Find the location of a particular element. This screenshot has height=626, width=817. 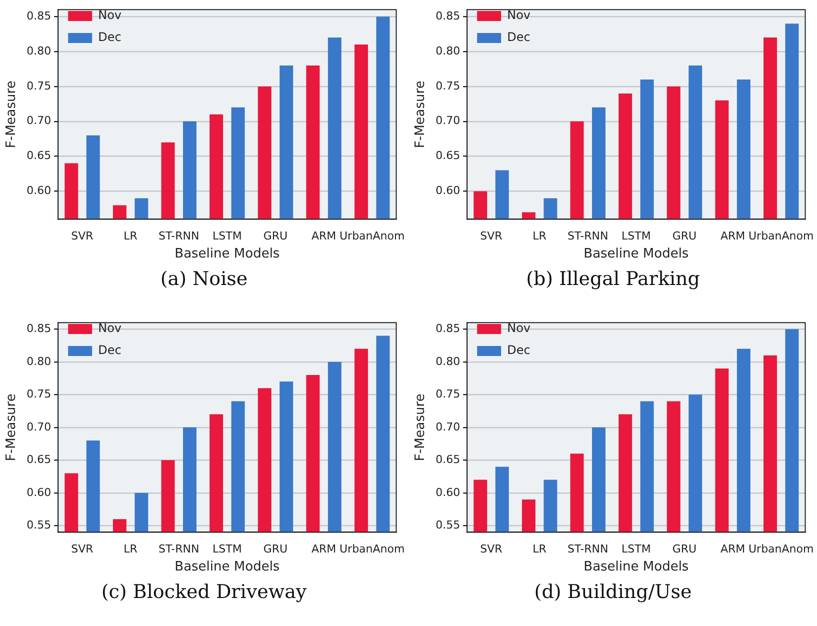

text: (a) Noise is located at coordinates (204, 279).